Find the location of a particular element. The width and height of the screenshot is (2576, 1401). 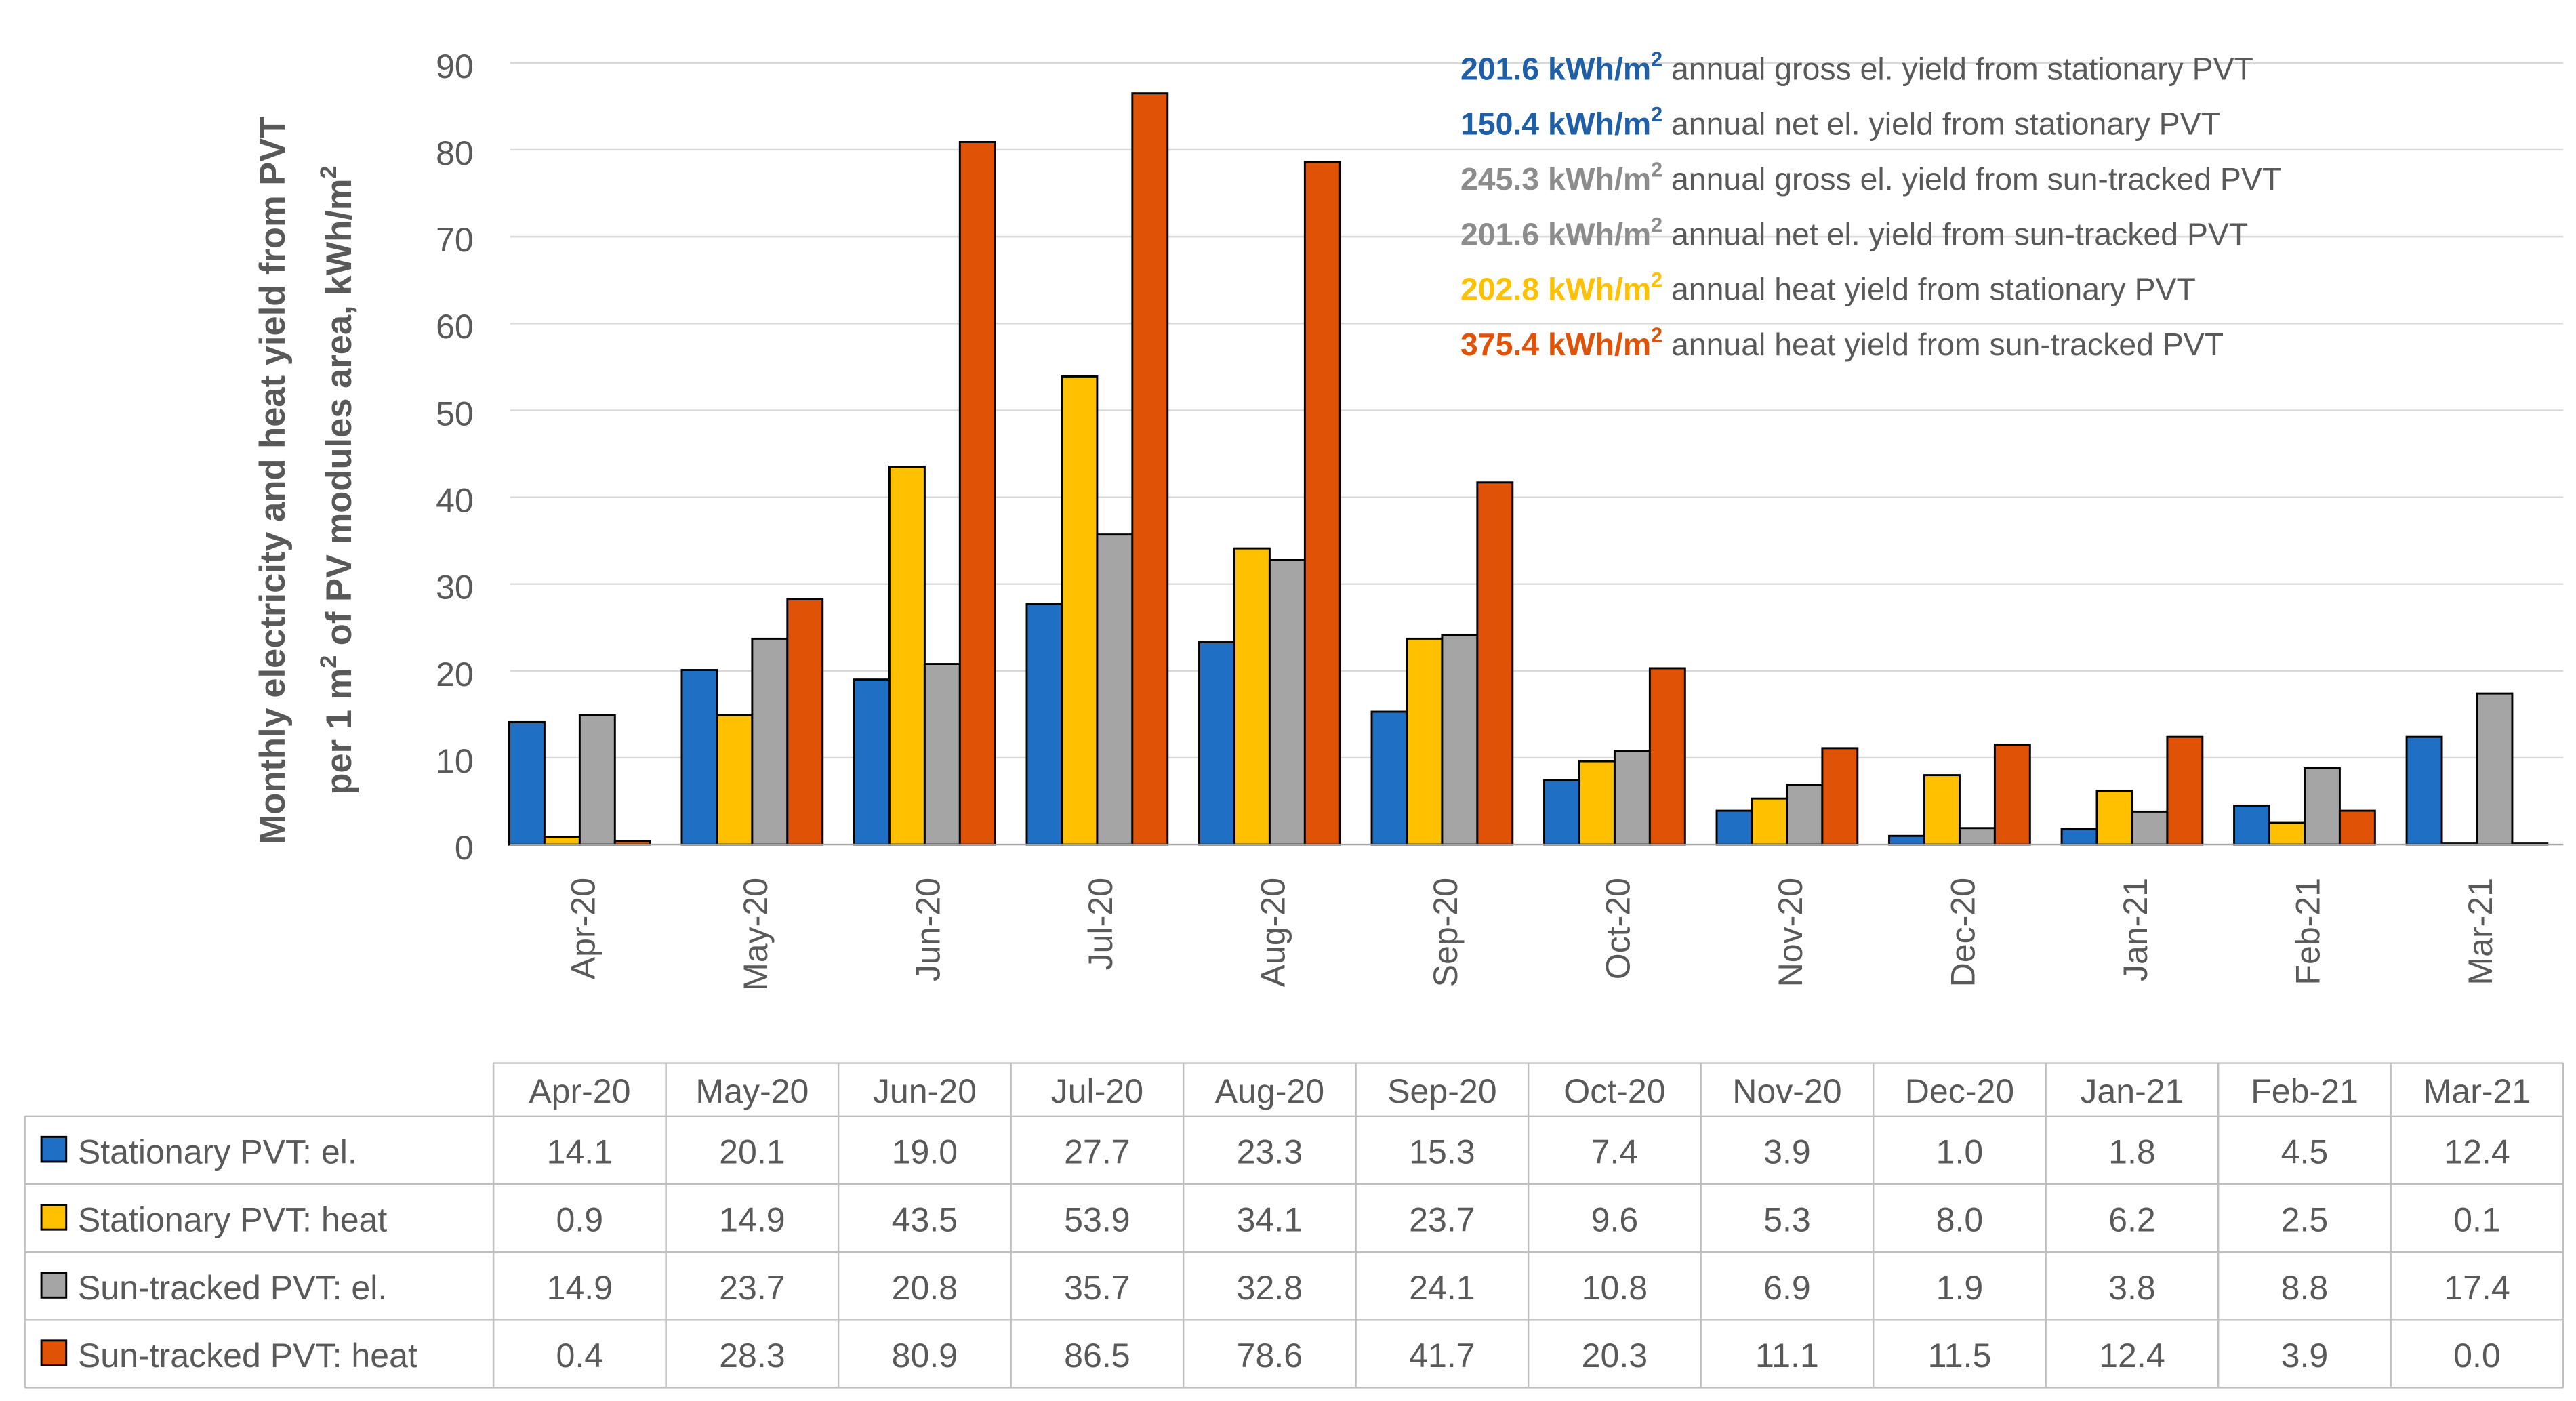

table-value-cell: 1.0 is located at coordinates (1960, 1152).